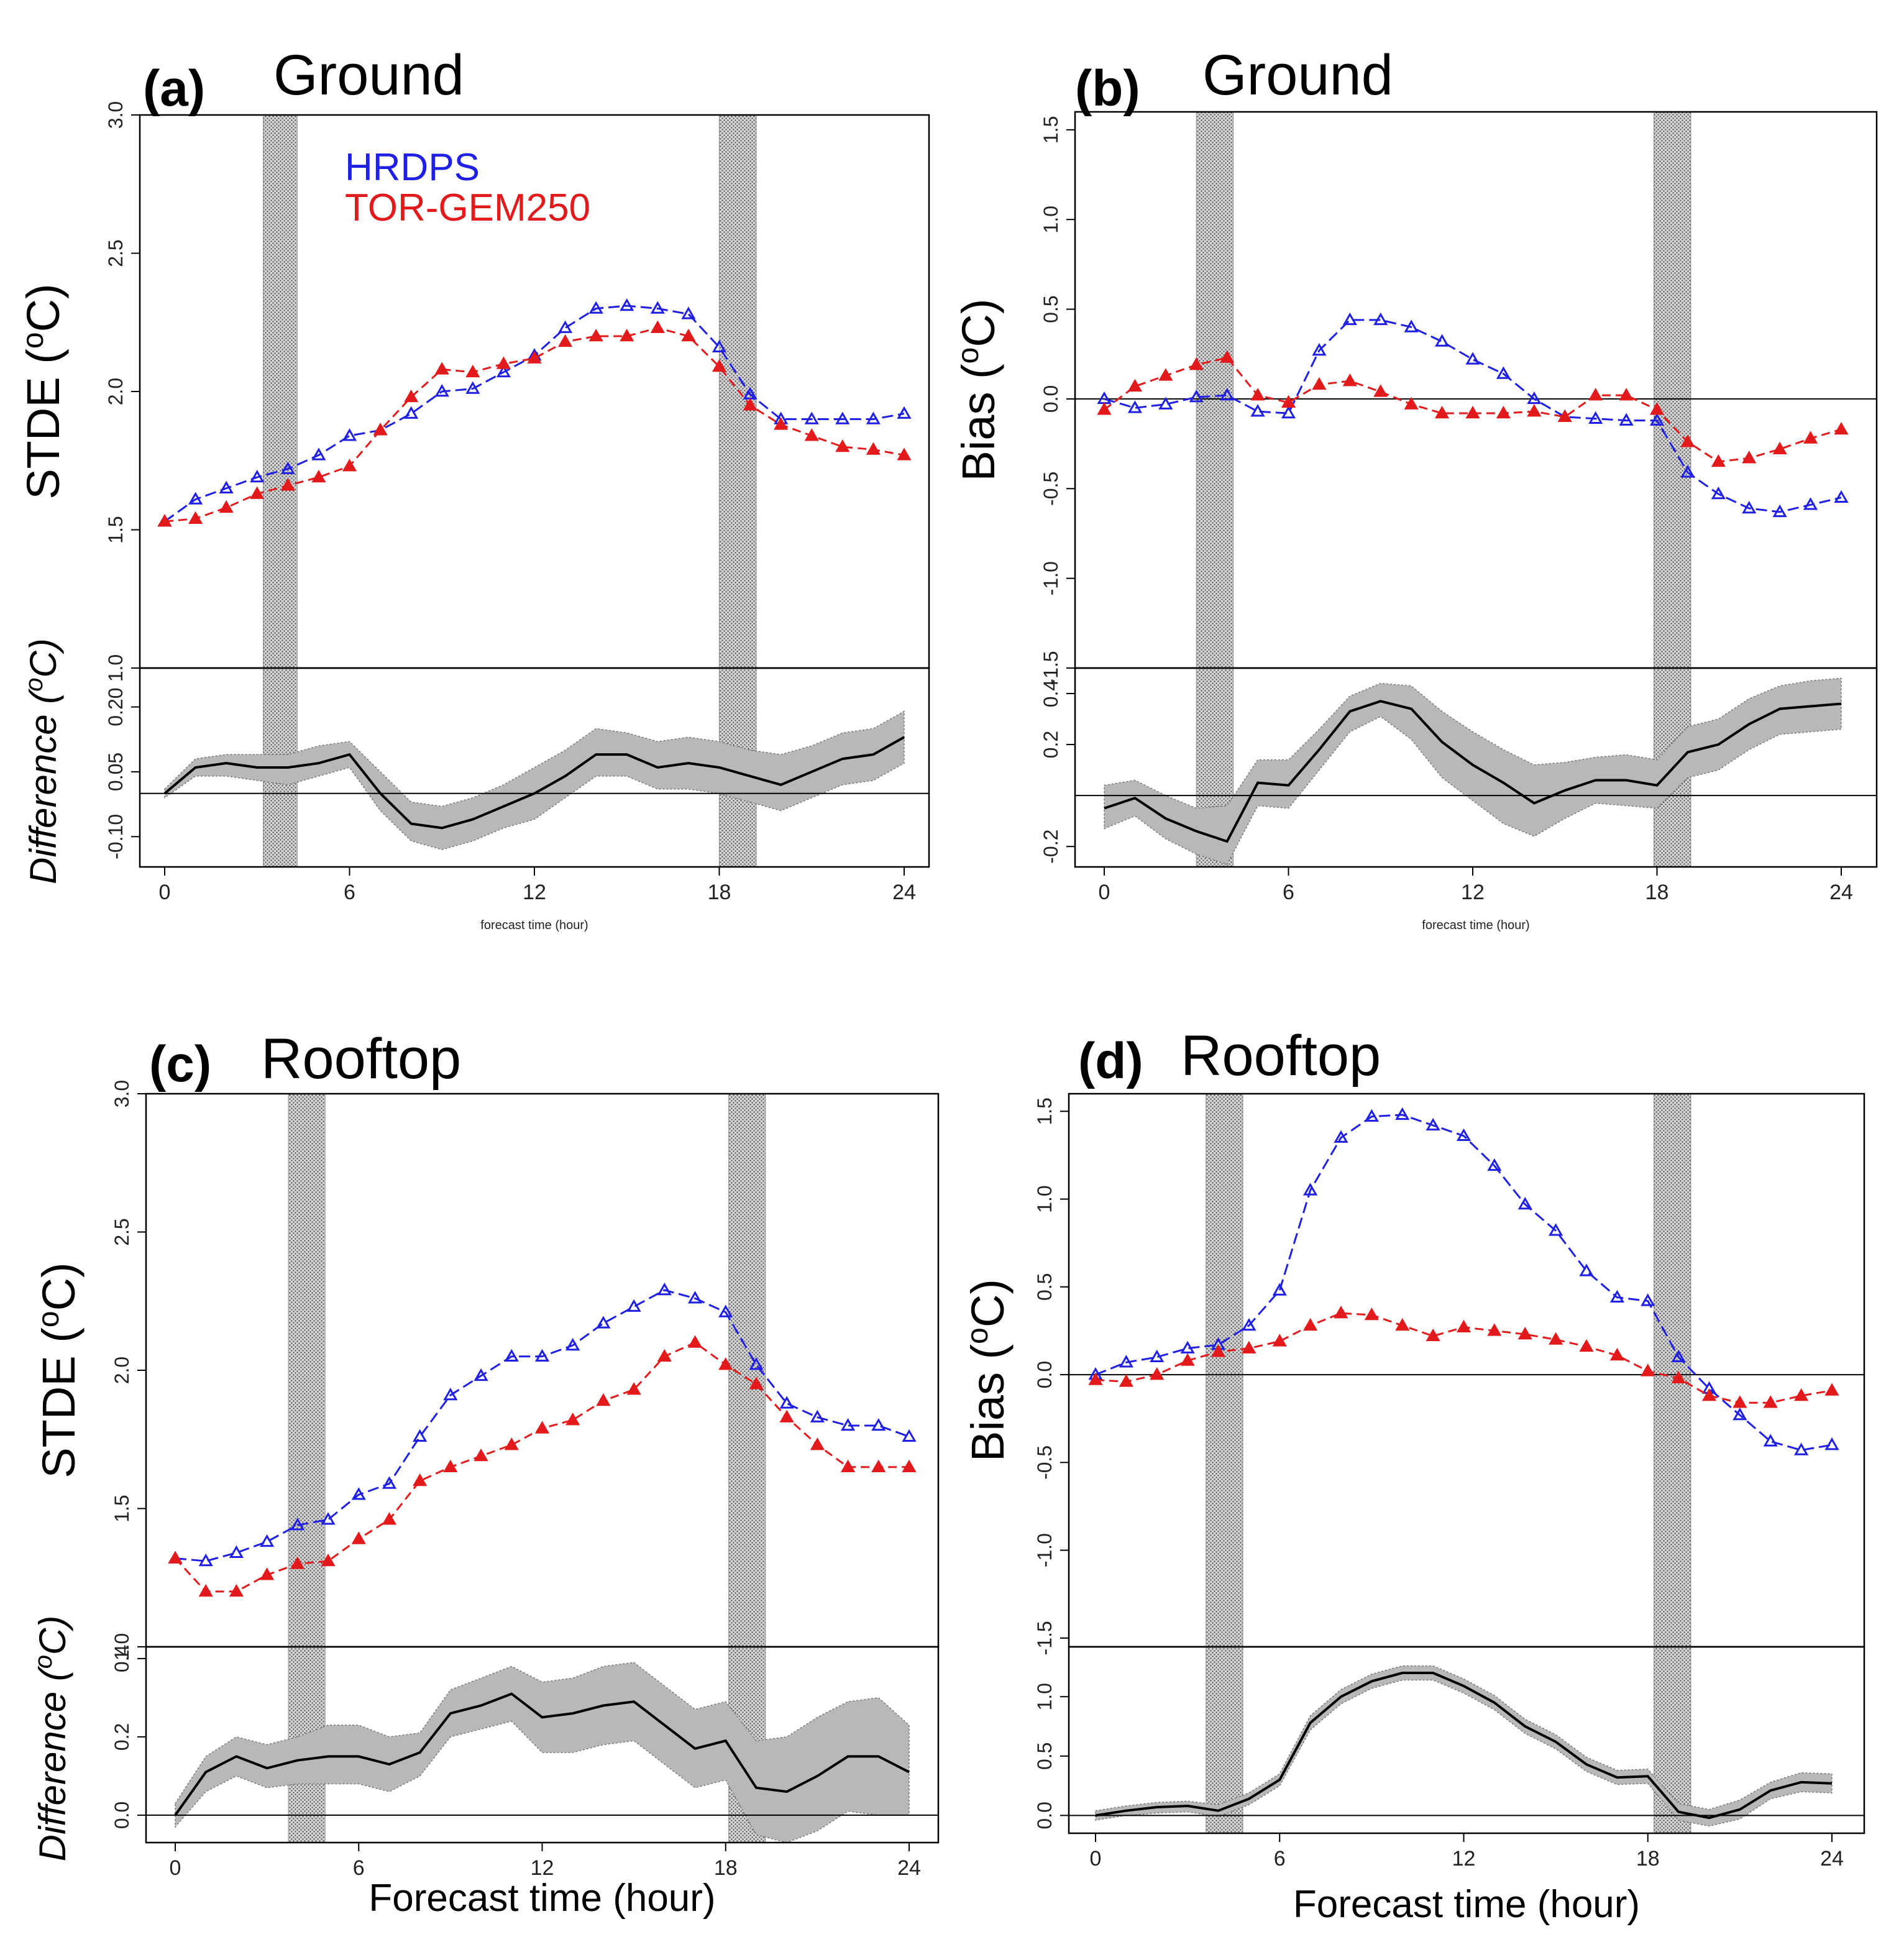 This screenshot has height=1942, width=1904. Describe the element at coordinates (1280, 1859) in the screenshot. I see `x-tick-label: 6` at that location.